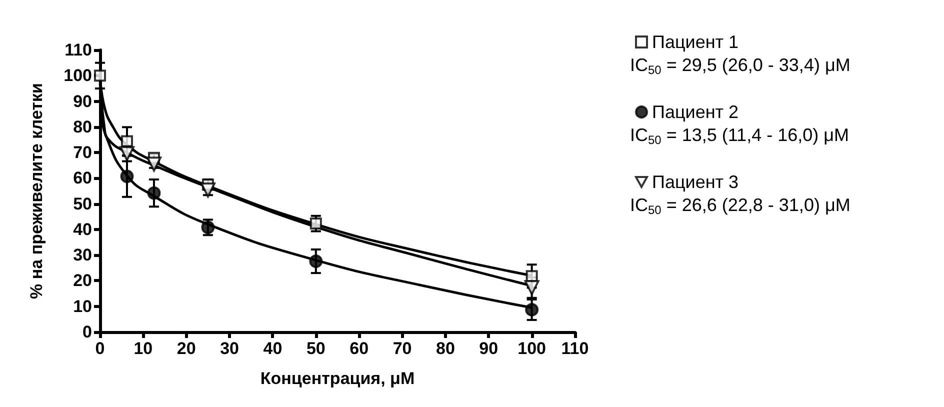 This screenshot has width=944, height=407. Describe the element at coordinates (575, 348) in the screenshot. I see `x-tick-label: 110` at that location.